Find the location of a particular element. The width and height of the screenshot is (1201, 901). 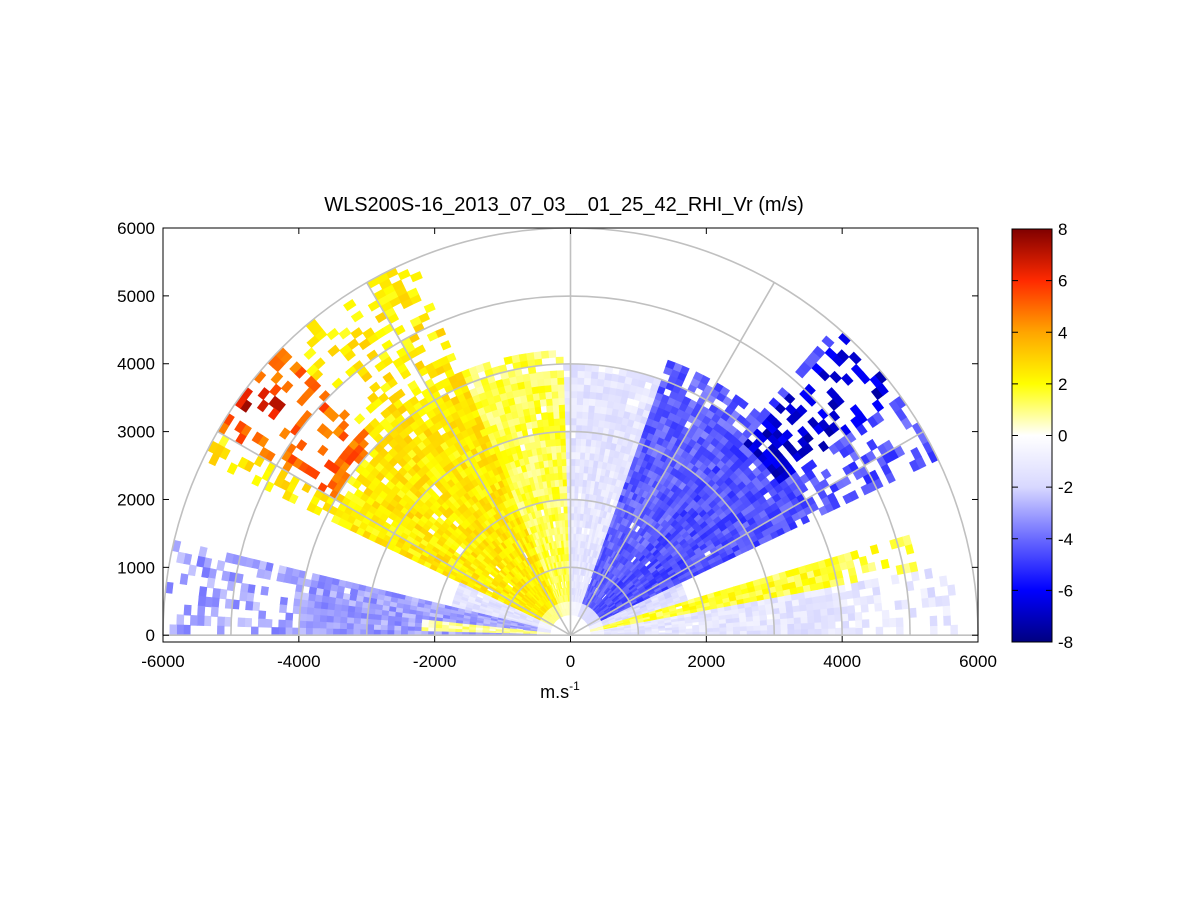

y-tick-label: 4000 is located at coordinates (136, 364).